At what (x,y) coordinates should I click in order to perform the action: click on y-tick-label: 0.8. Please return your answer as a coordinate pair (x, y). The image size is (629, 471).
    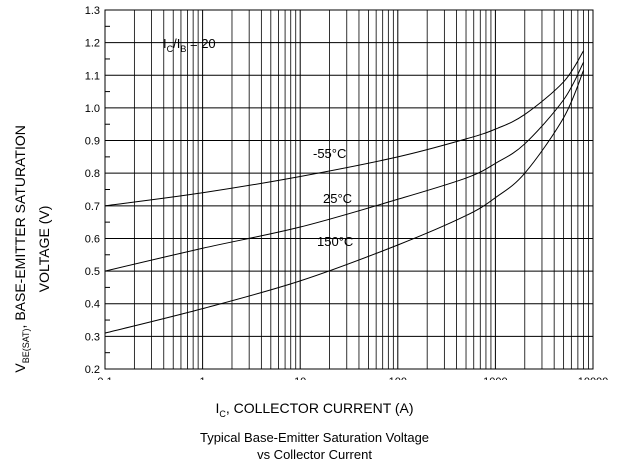
    Looking at the image, I should click on (92, 174).